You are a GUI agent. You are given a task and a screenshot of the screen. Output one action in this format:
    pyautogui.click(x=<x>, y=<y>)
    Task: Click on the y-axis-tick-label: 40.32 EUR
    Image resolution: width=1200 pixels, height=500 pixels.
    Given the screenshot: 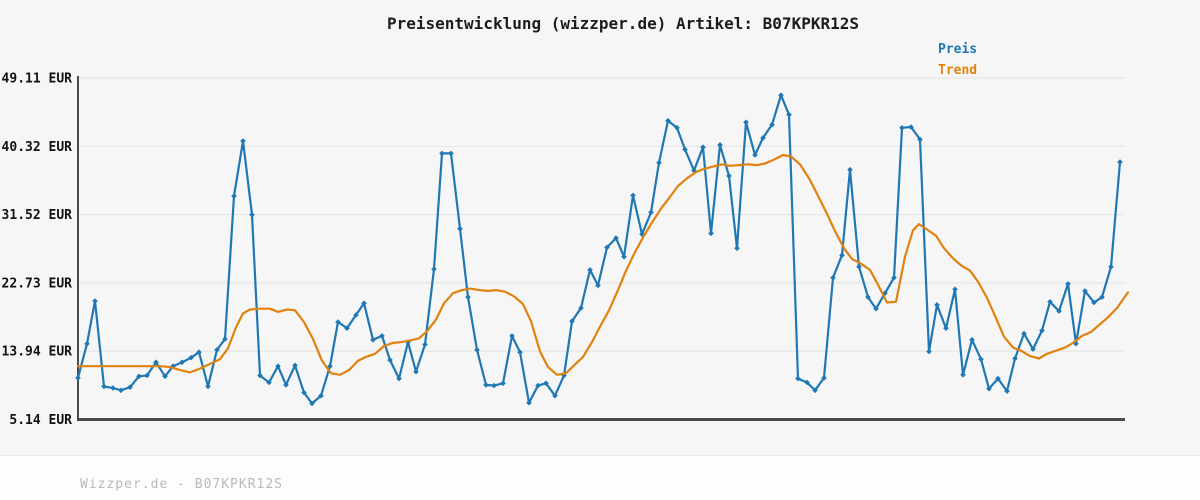 What is the action you would take?
    pyautogui.click(x=37, y=147)
    